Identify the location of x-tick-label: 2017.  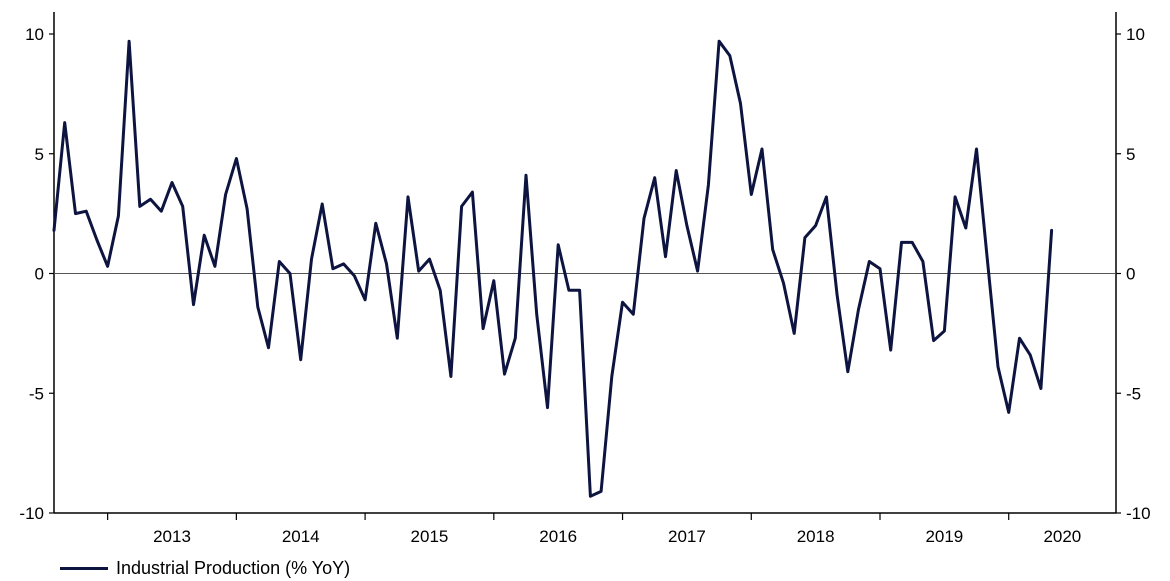
(687, 536).